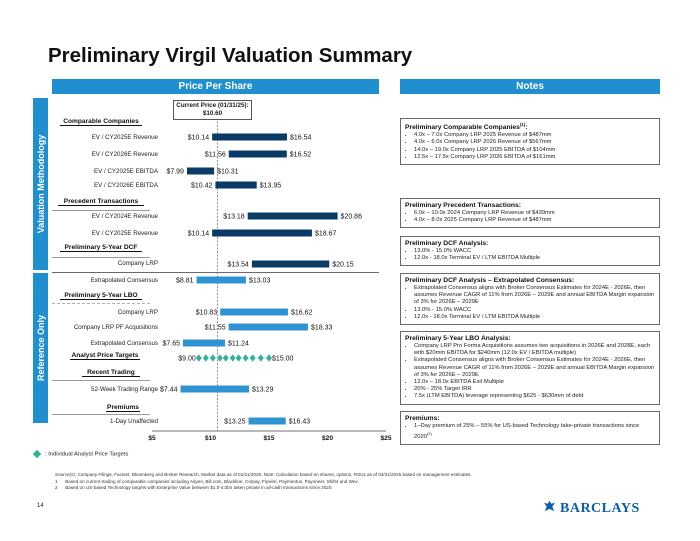 Image resolution: width=700 pixels, height=541 pixels. I want to click on row-label: Extrapolated Consensus, so click(124, 280).